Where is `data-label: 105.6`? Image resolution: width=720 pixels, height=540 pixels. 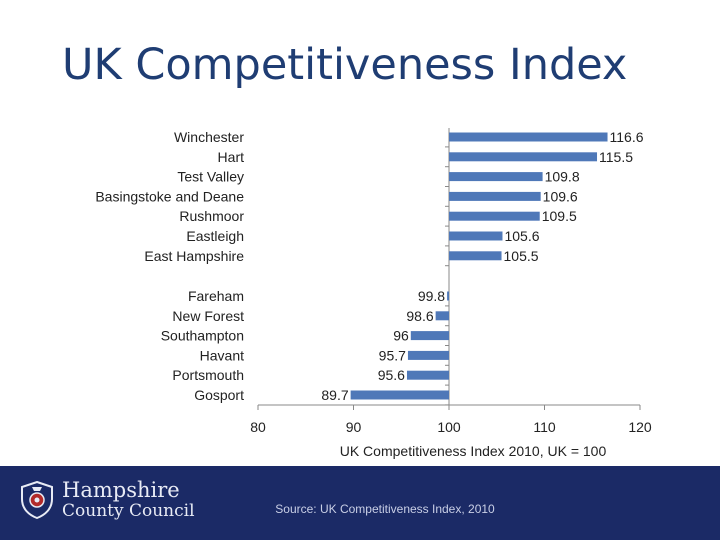
data-label: 105.6 is located at coordinates (521, 236).